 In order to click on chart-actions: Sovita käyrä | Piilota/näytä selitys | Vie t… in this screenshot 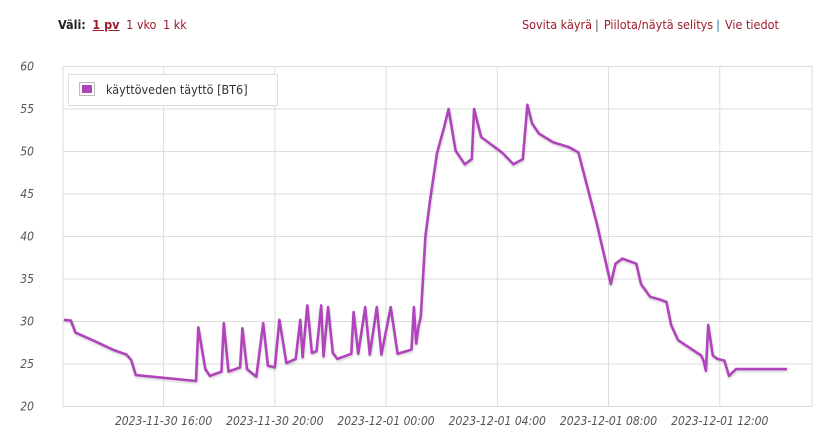, I will do `click(650, 24)`.